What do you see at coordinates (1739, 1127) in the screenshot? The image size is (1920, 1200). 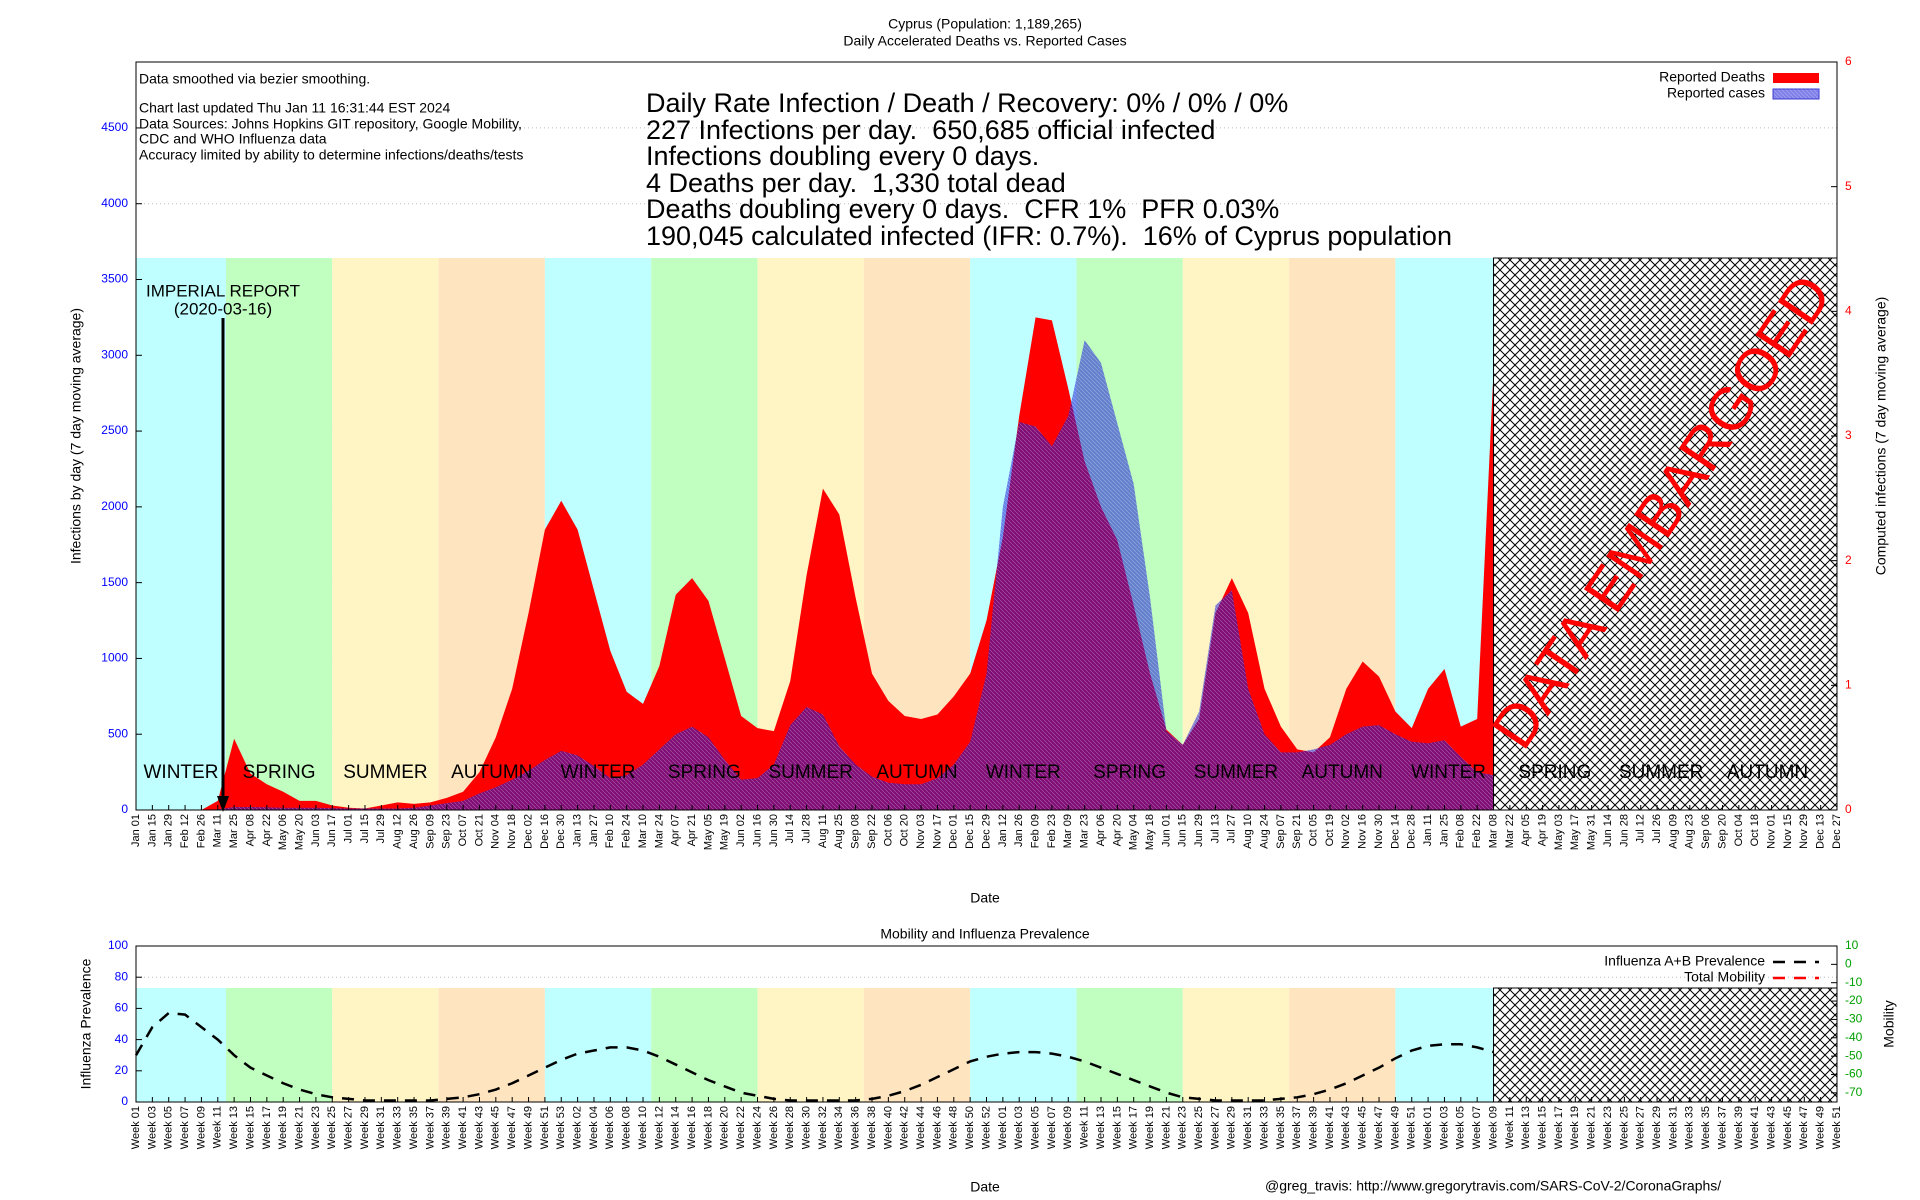 I see `x-tick-label: Week 39` at bounding box center [1739, 1127].